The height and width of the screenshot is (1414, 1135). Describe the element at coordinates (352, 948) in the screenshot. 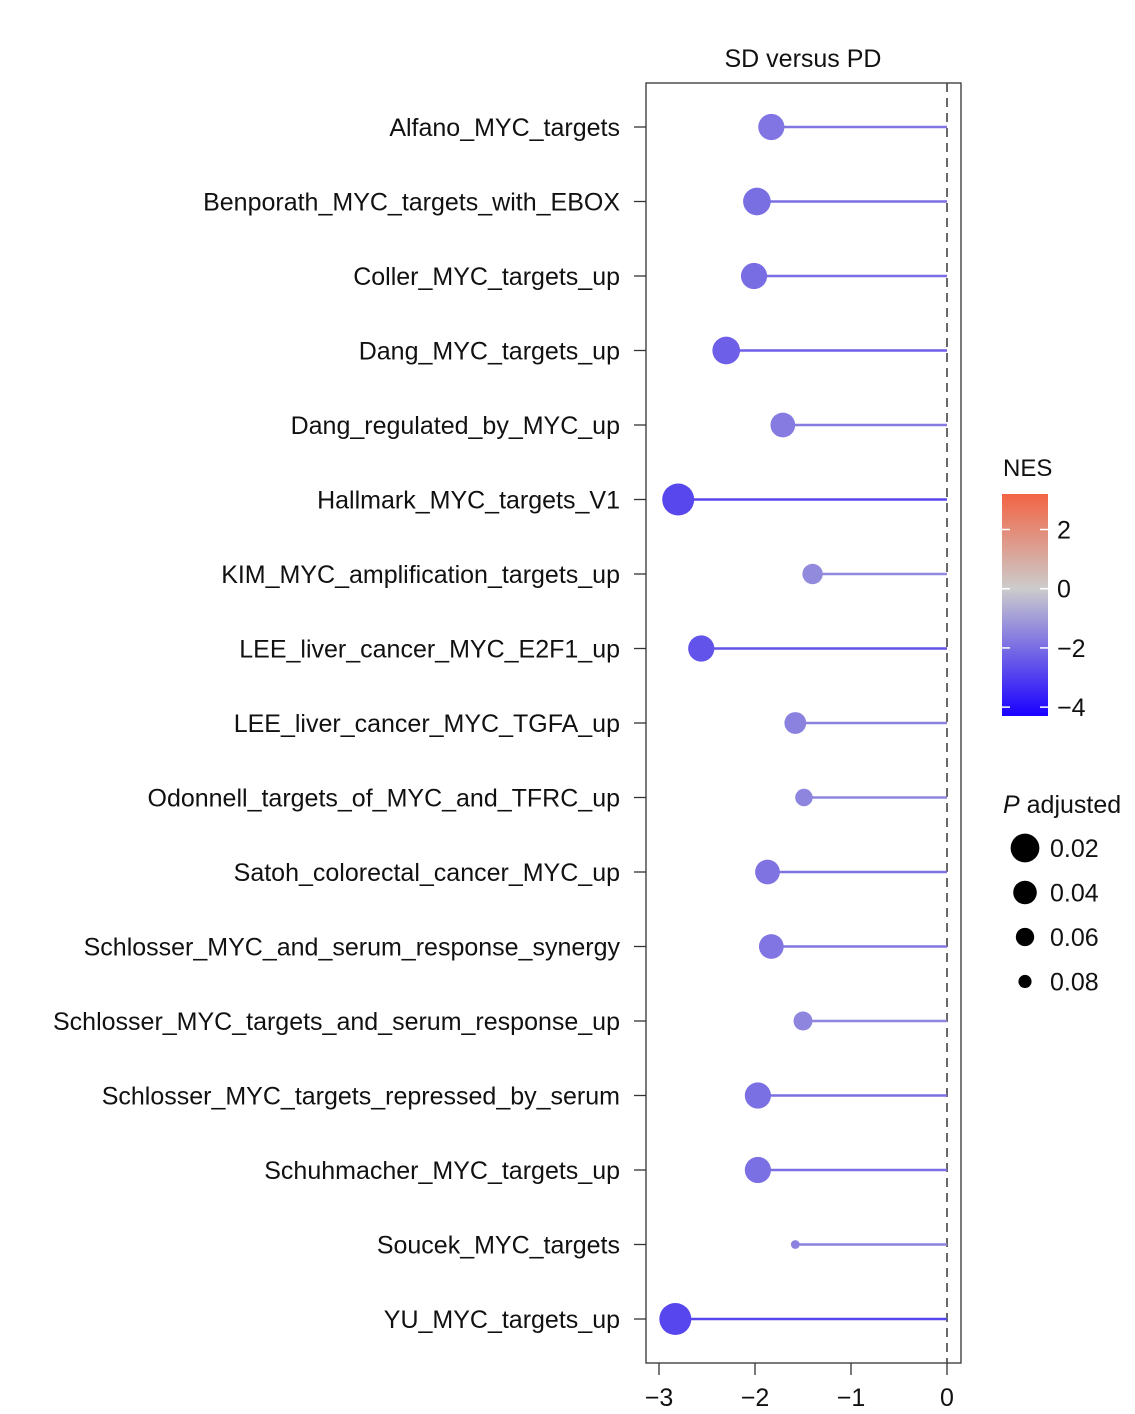

I see `y-label-11: Schlosser_MYC_and_serum_response_synergy` at that location.